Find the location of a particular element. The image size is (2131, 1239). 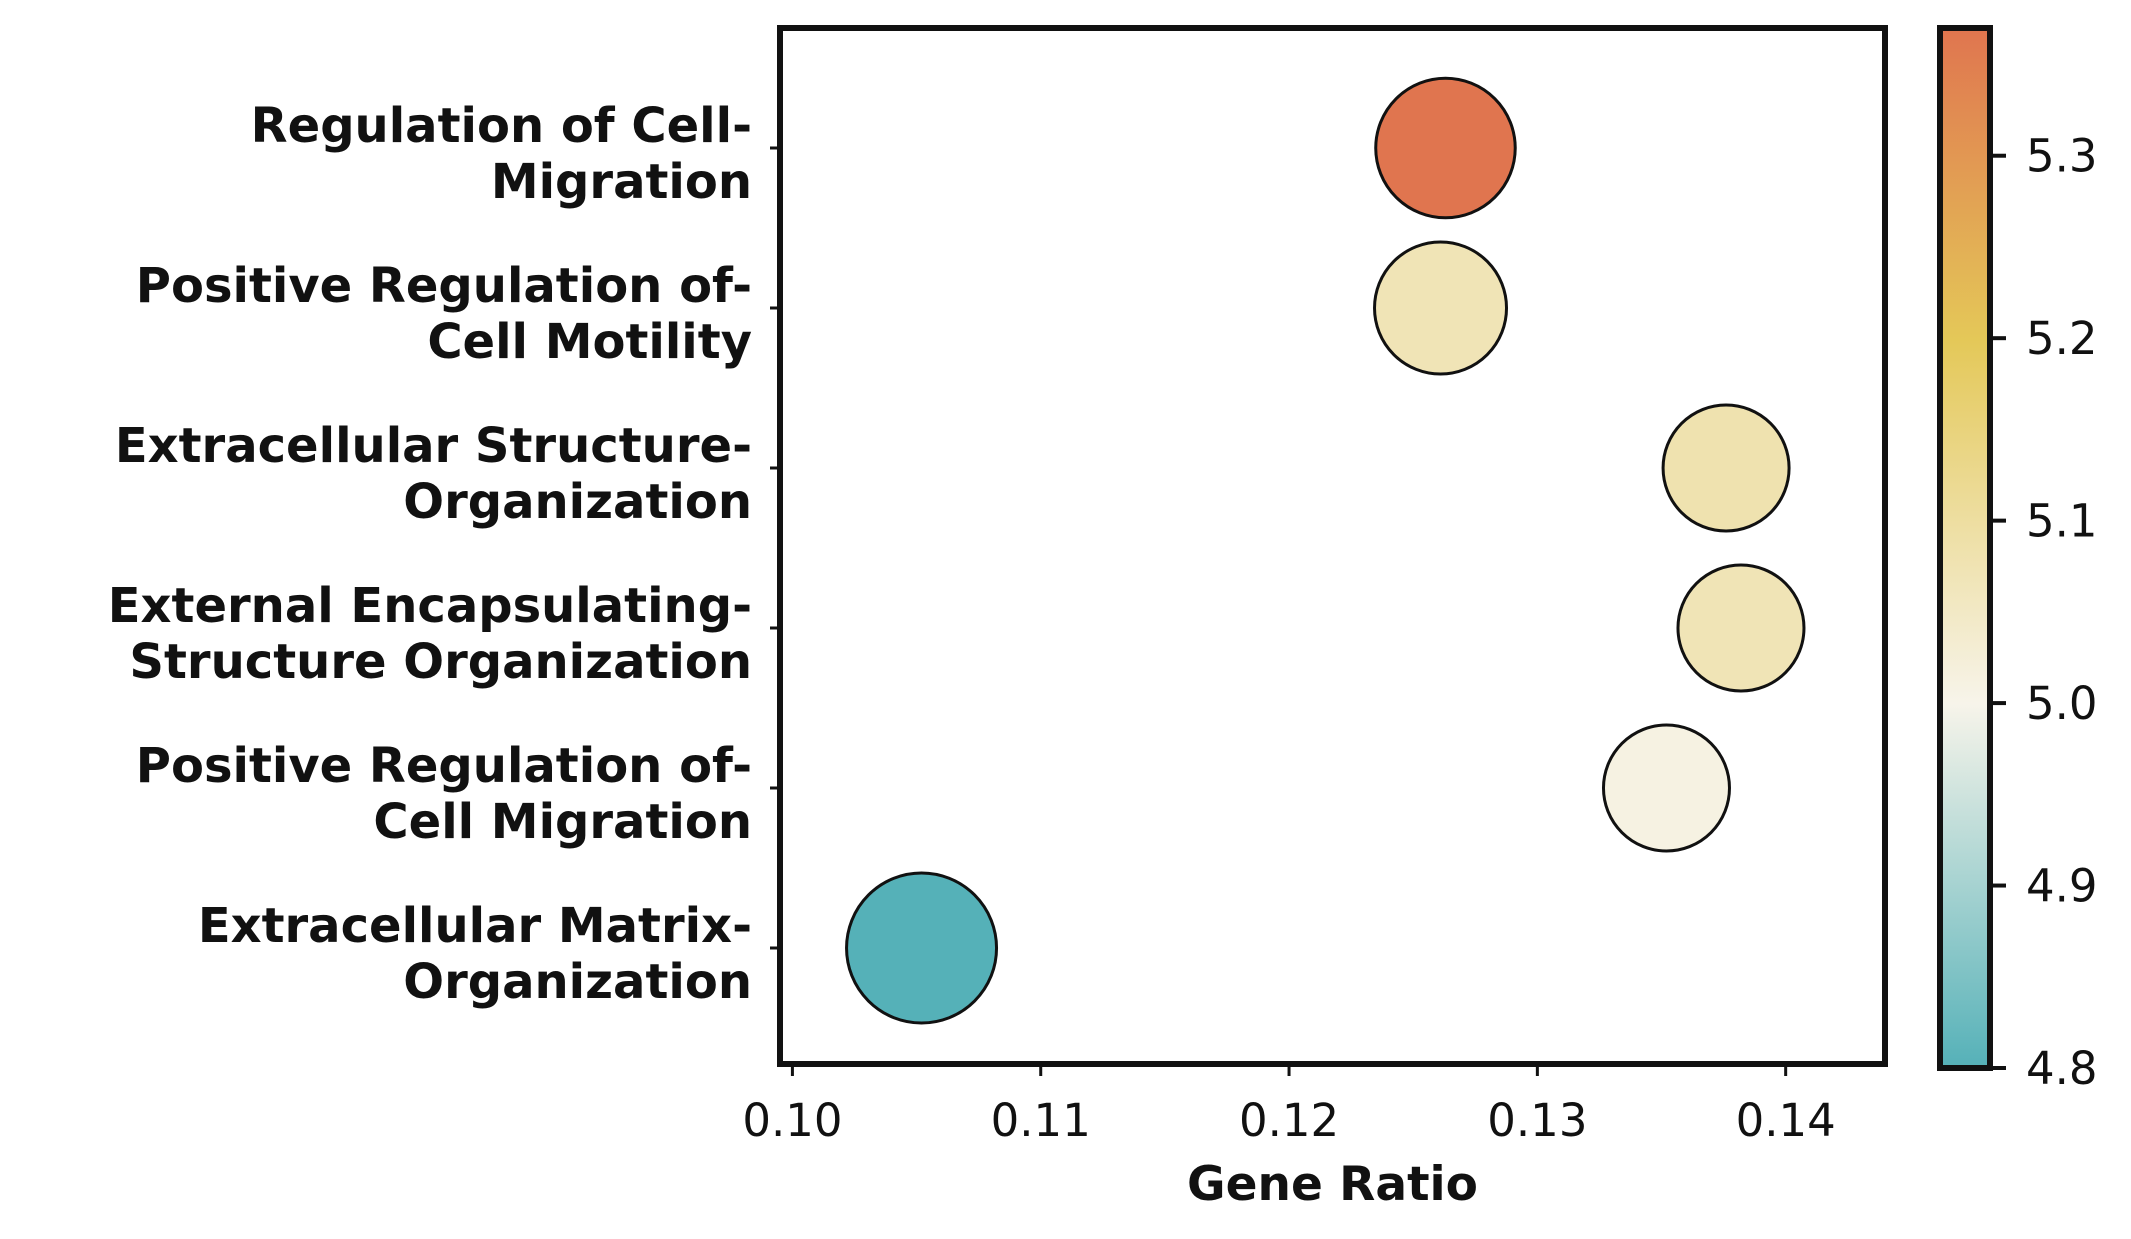

colorbar-tick-label: 4.9 is located at coordinates (2062, 886).